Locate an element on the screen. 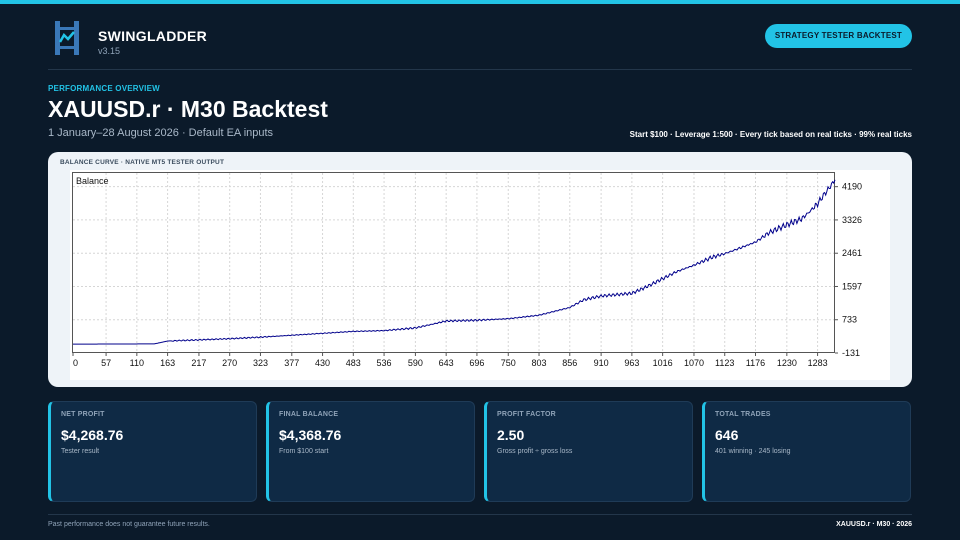 This screenshot has width=960, height=540. x-tick-label: 163 is located at coordinates (167, 363).